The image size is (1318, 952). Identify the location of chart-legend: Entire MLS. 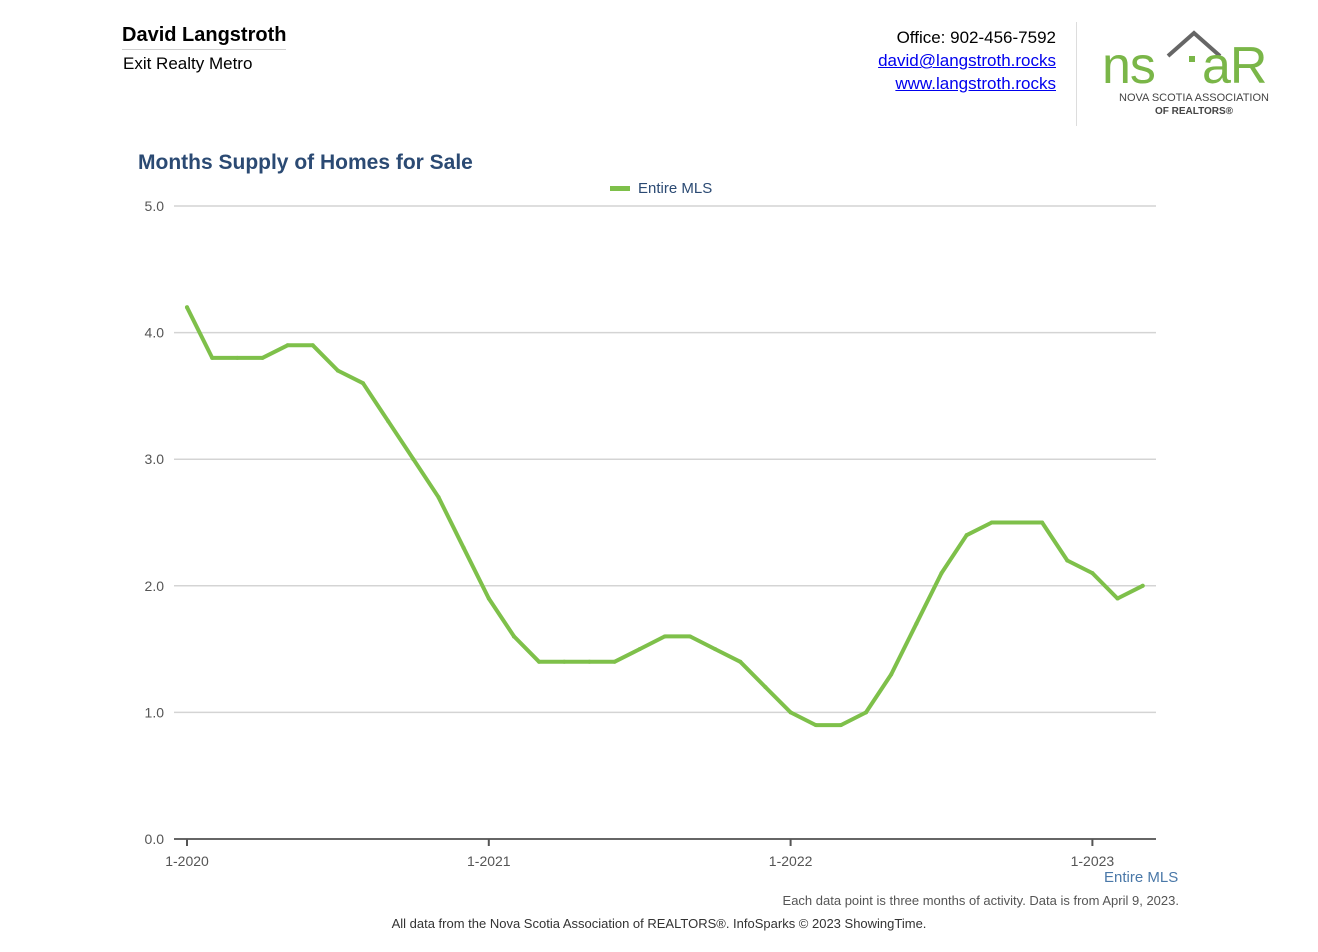
(661, 188).